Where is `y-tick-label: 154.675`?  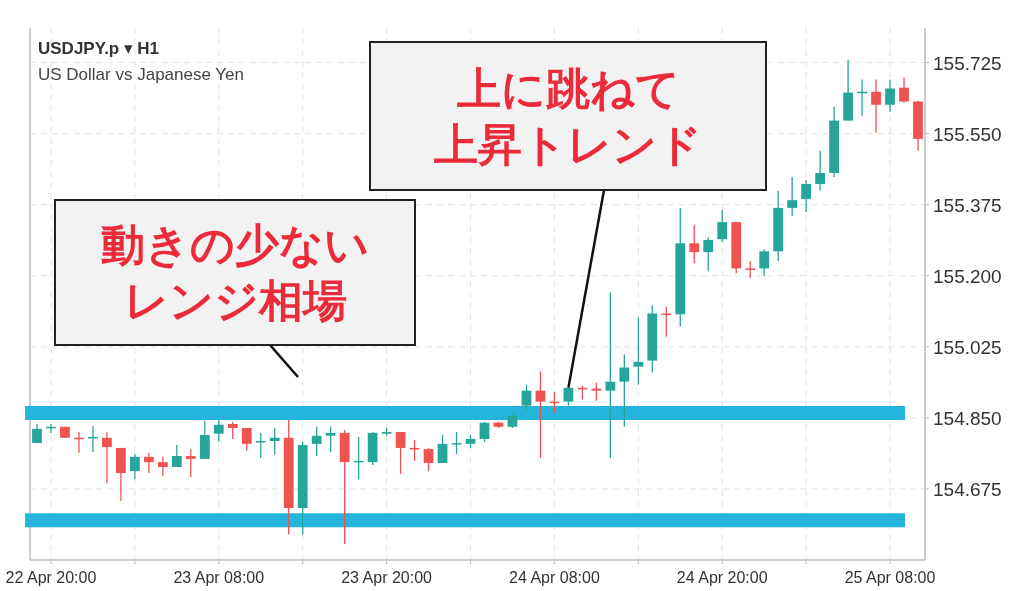
y-tick-label: 154.675 is located at coordinates (967, 489).